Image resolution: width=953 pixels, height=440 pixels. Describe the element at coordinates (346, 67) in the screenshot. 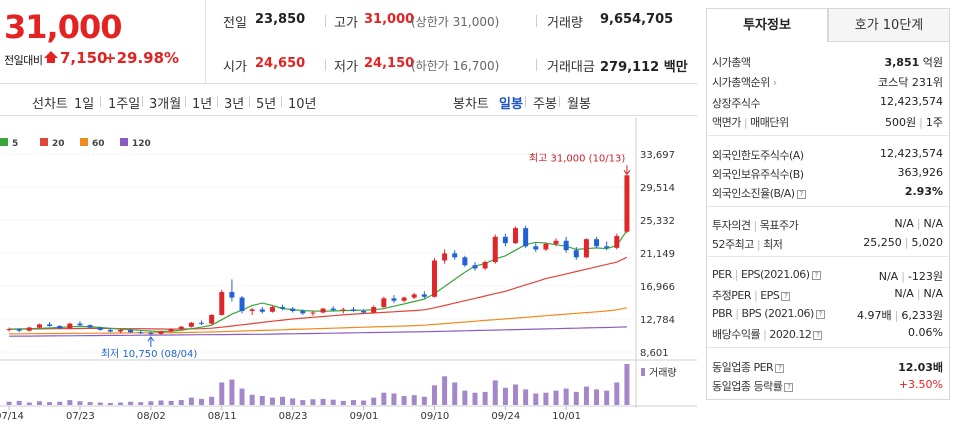

I see `low-label: 저가` at that location.